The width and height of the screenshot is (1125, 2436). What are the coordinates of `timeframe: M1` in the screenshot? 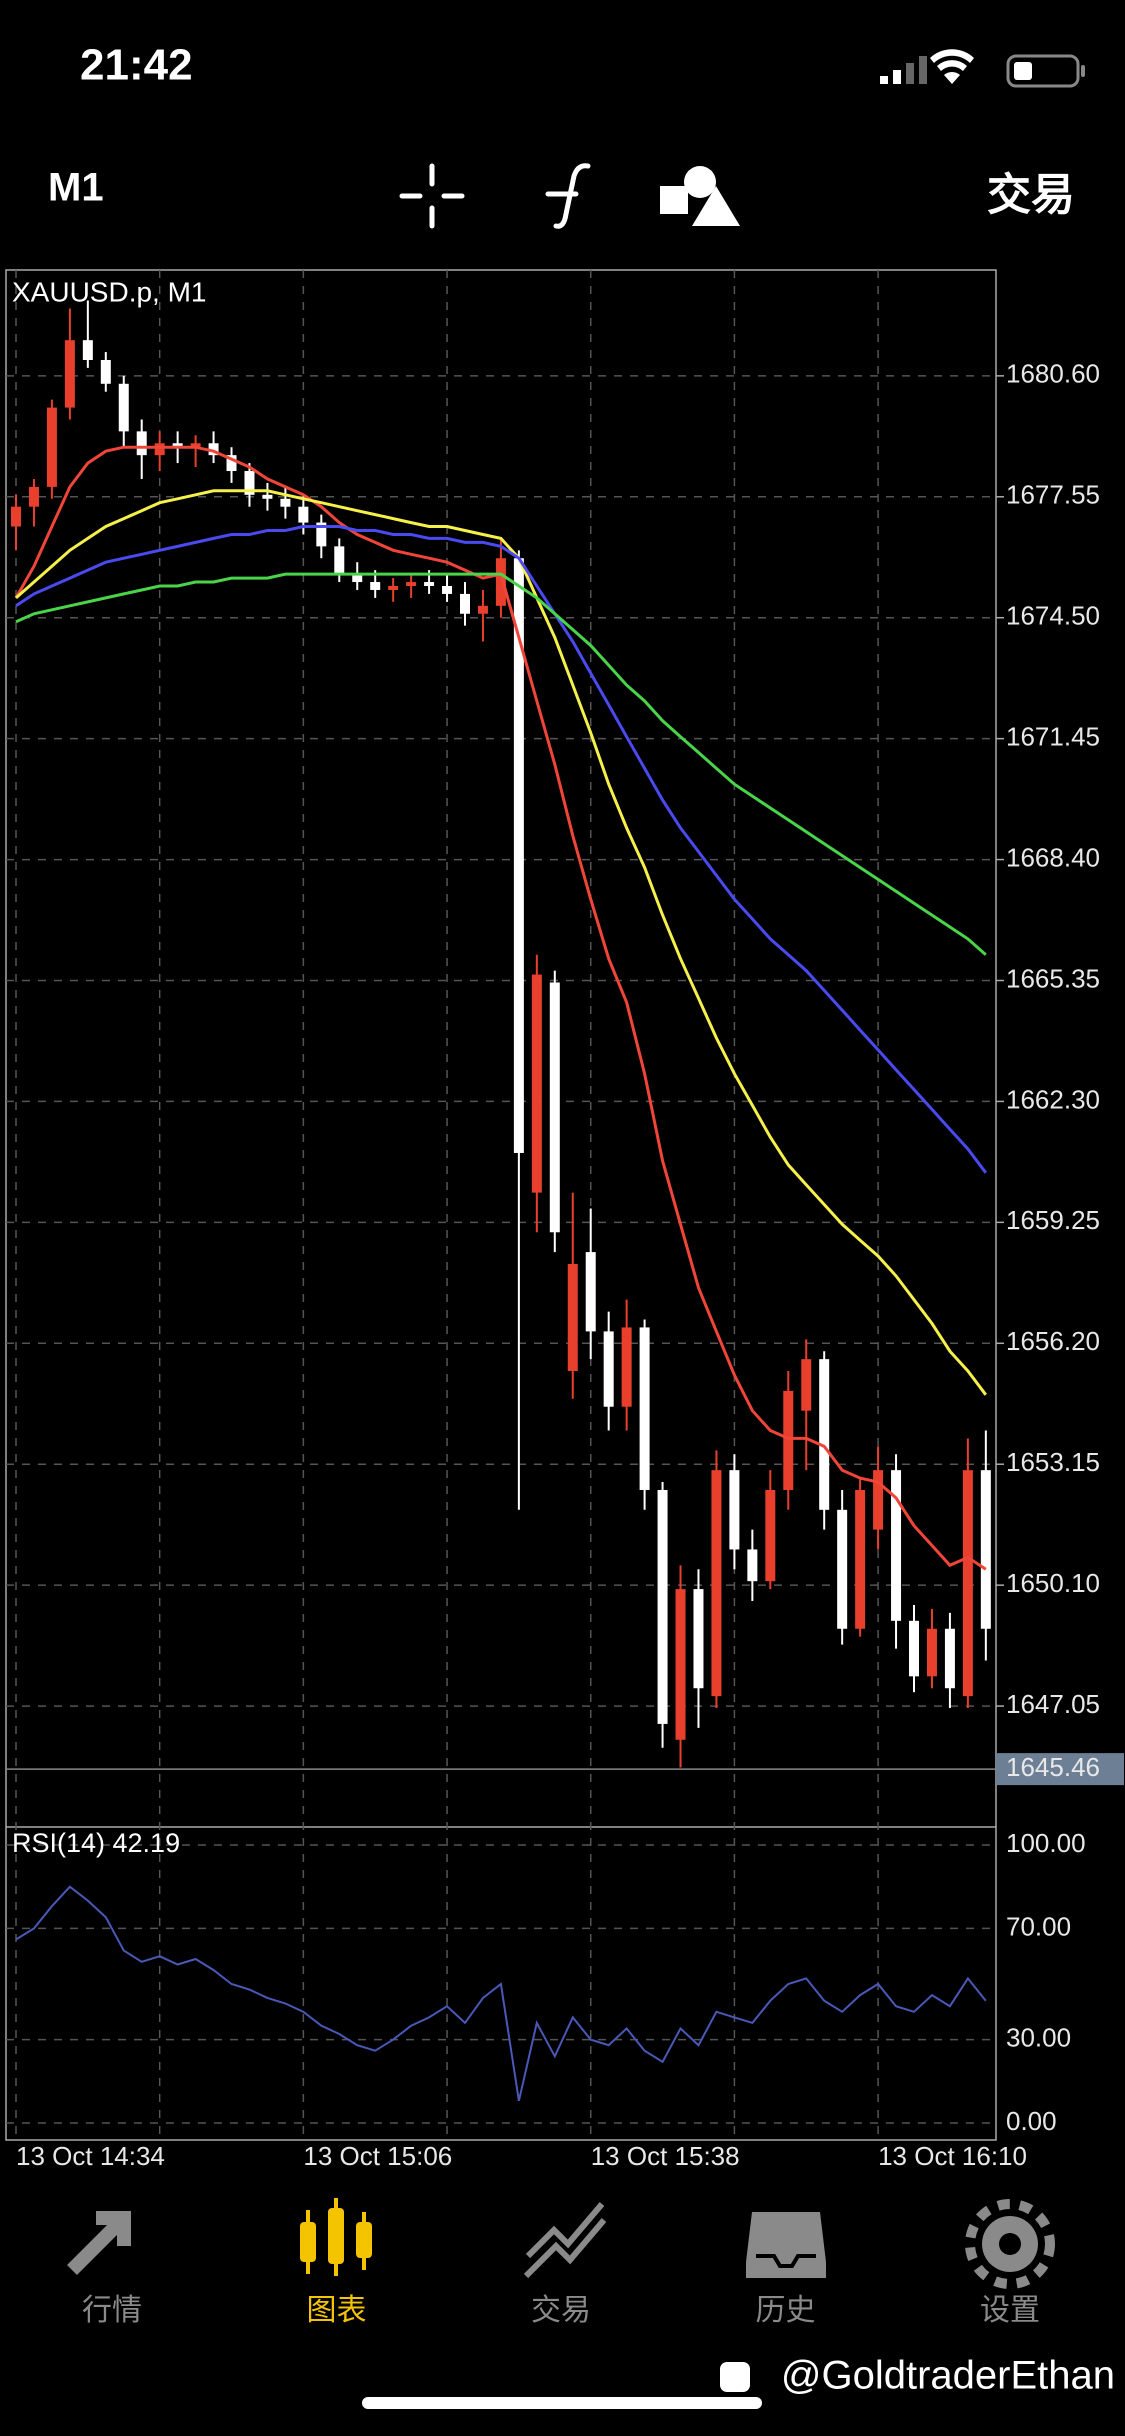 It's located at (76, 188).